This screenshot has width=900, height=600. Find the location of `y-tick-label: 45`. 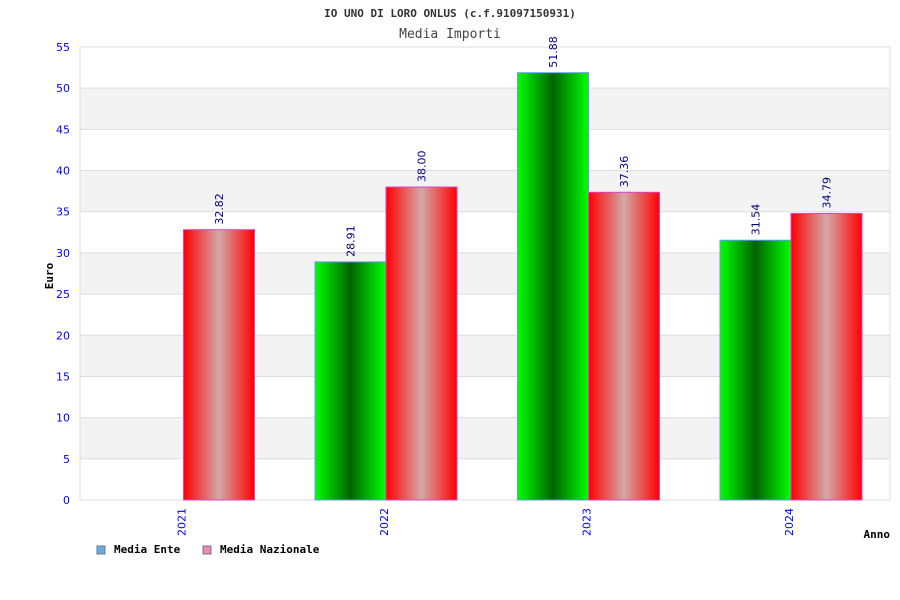

y-tick-label: 45 is located at coordinates (63, 129).